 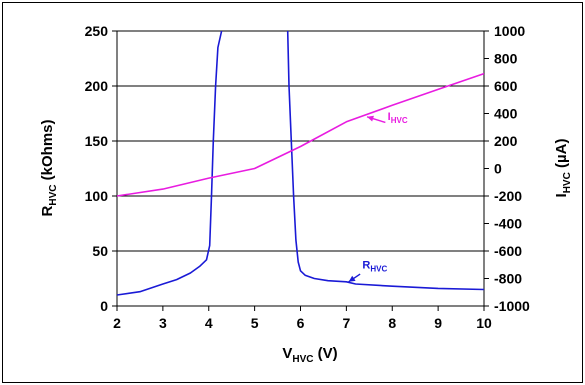 What do you see at coordinates (309, 355) in the screenshot?
I see `x-axis-title: VHVC (V)` at bounding box center [309, 355].